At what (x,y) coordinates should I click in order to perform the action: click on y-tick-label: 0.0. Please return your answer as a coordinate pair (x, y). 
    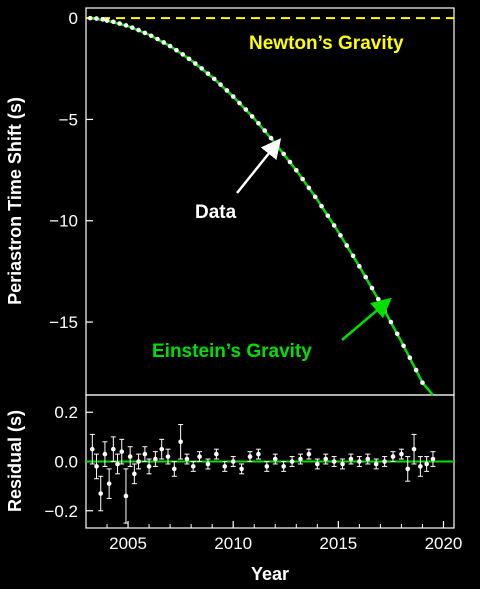
    Looking at the image, I should click on (66, 462).